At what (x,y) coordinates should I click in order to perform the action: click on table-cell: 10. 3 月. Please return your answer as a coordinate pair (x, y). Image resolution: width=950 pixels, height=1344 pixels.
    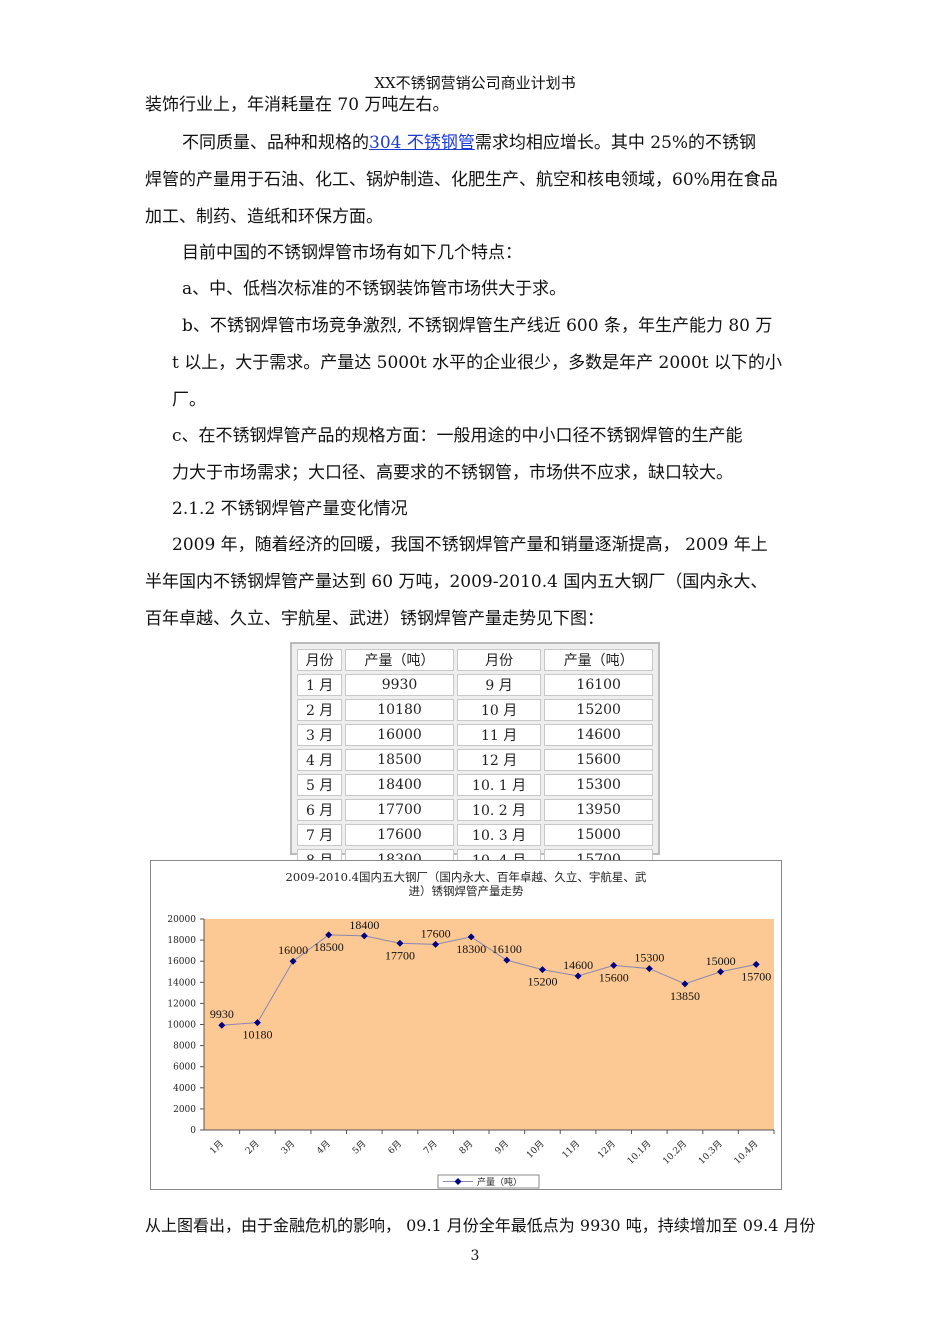
    Looking at the image, I should click on (499, 835).